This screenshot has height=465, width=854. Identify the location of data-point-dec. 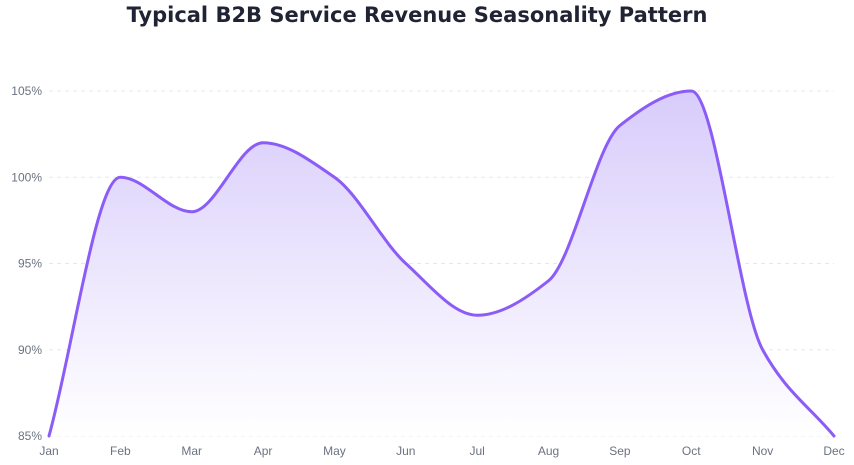
(834, 436).